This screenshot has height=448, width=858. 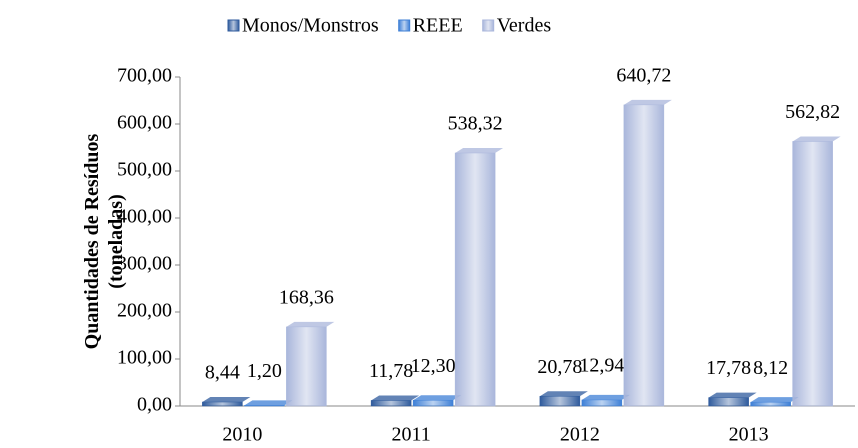 I want to click on y-tick-label: 500,00, so click(x=144, y=170).